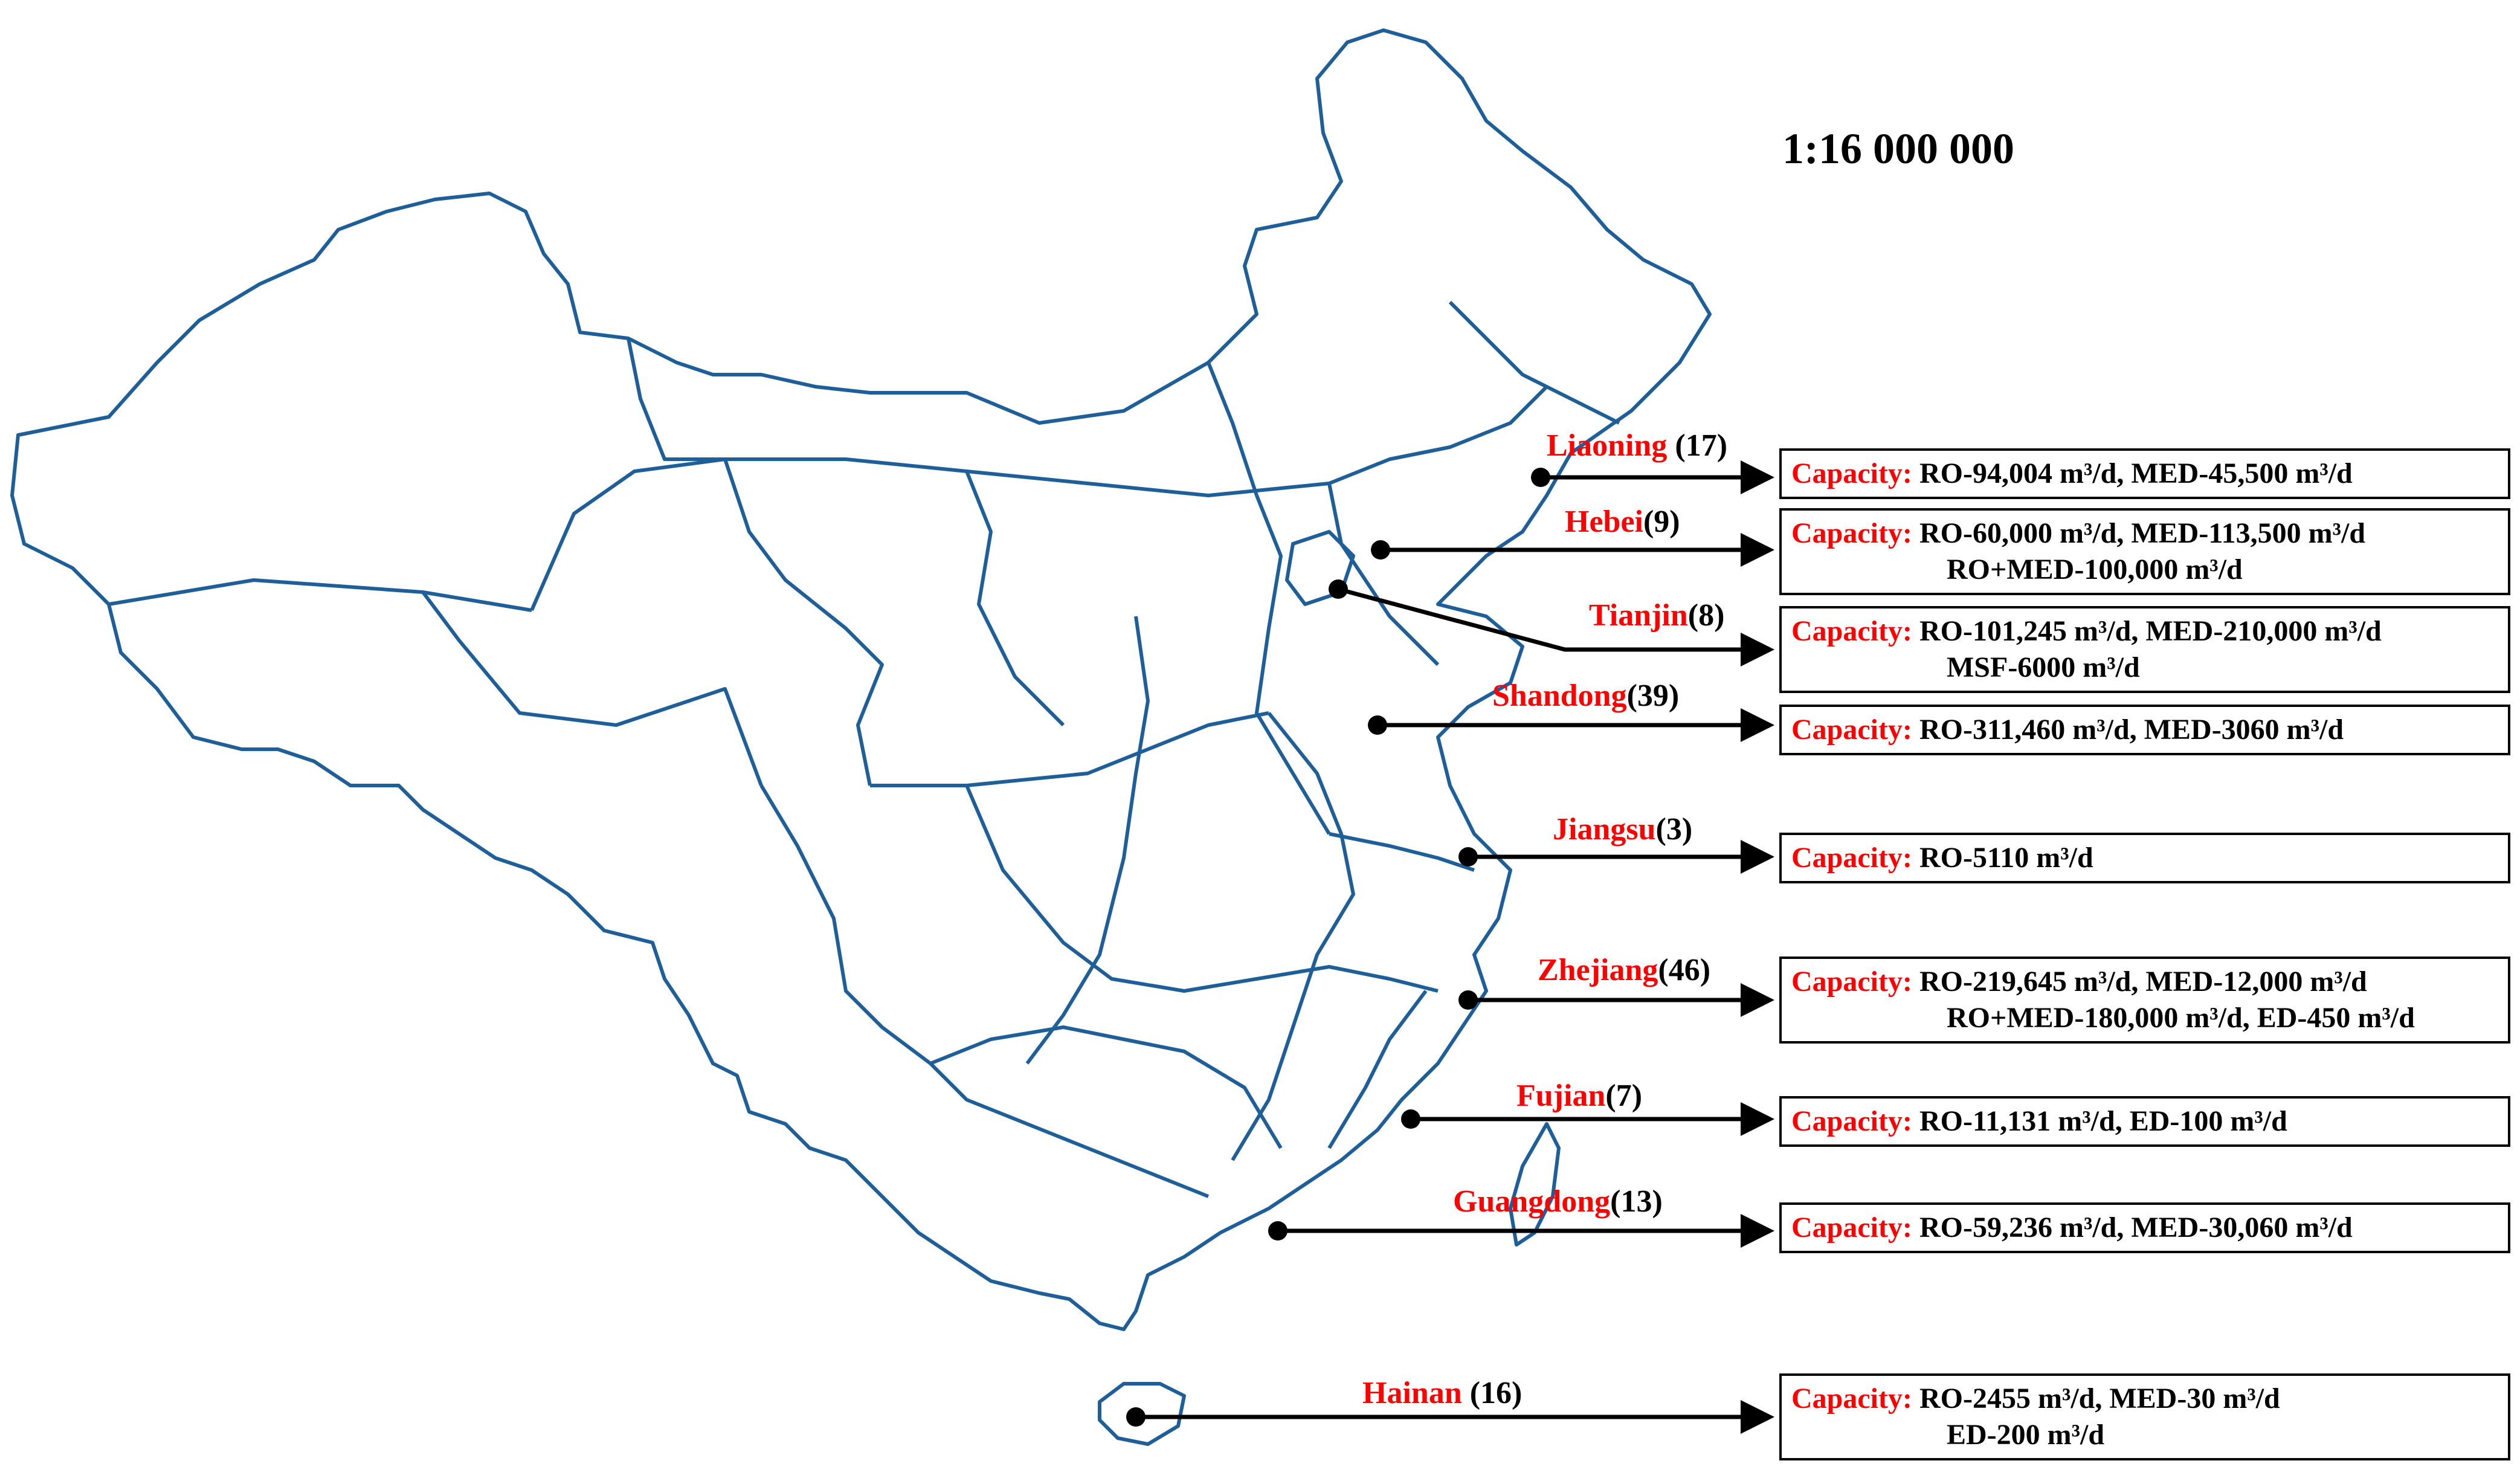 The height and width of the screenshot is (1481, 2520). I want to click on province-name: Guangdong, so click(1532, 1201).